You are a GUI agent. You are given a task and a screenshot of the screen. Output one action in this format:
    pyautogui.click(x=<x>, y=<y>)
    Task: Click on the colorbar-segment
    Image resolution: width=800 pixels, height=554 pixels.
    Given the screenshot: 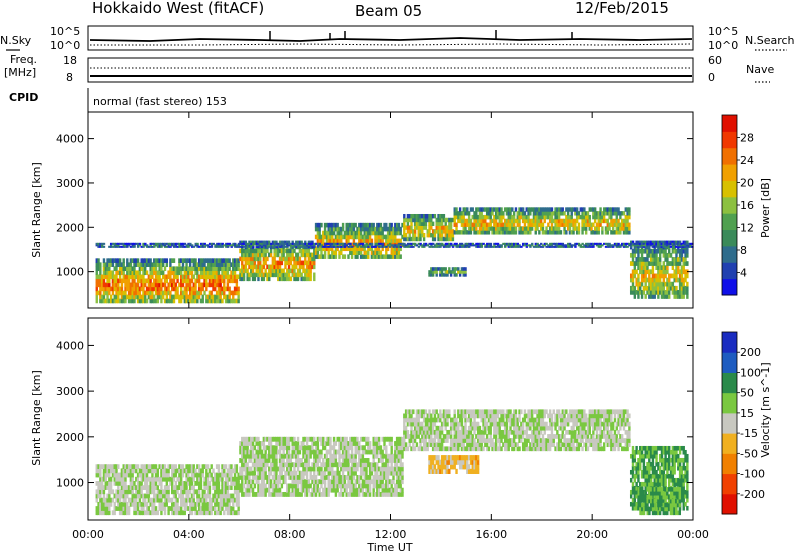 What is the action you would take?
    pyautogui.click(x=729, y=140)
    